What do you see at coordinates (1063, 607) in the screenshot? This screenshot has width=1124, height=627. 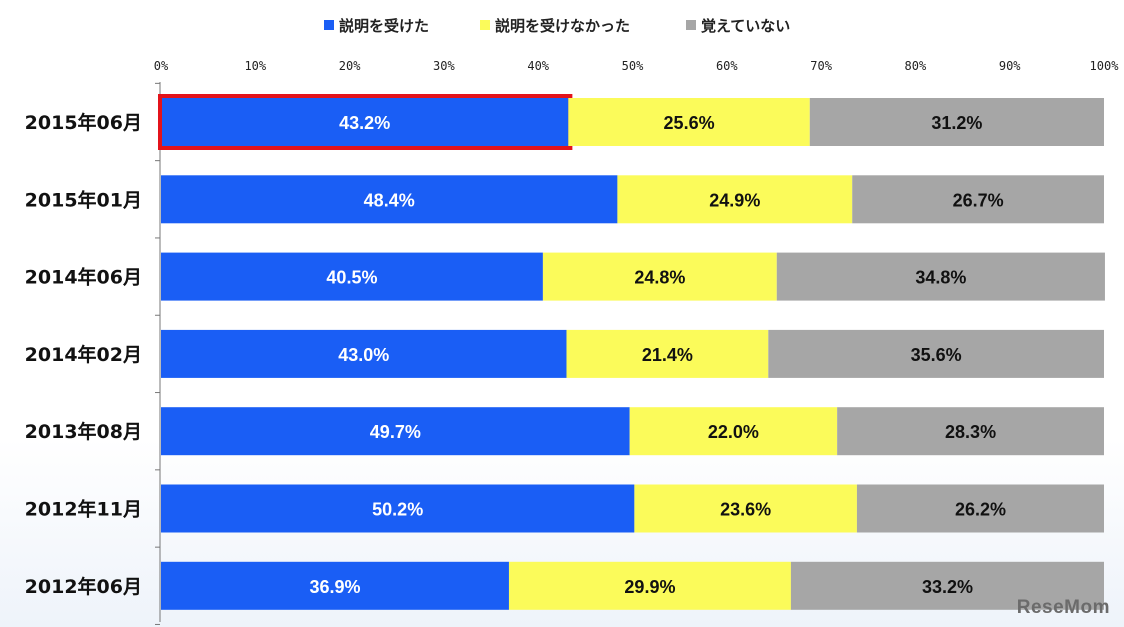 I see `resemom-watermark-logo: ReseMom` at bounding box center [1063, 607].